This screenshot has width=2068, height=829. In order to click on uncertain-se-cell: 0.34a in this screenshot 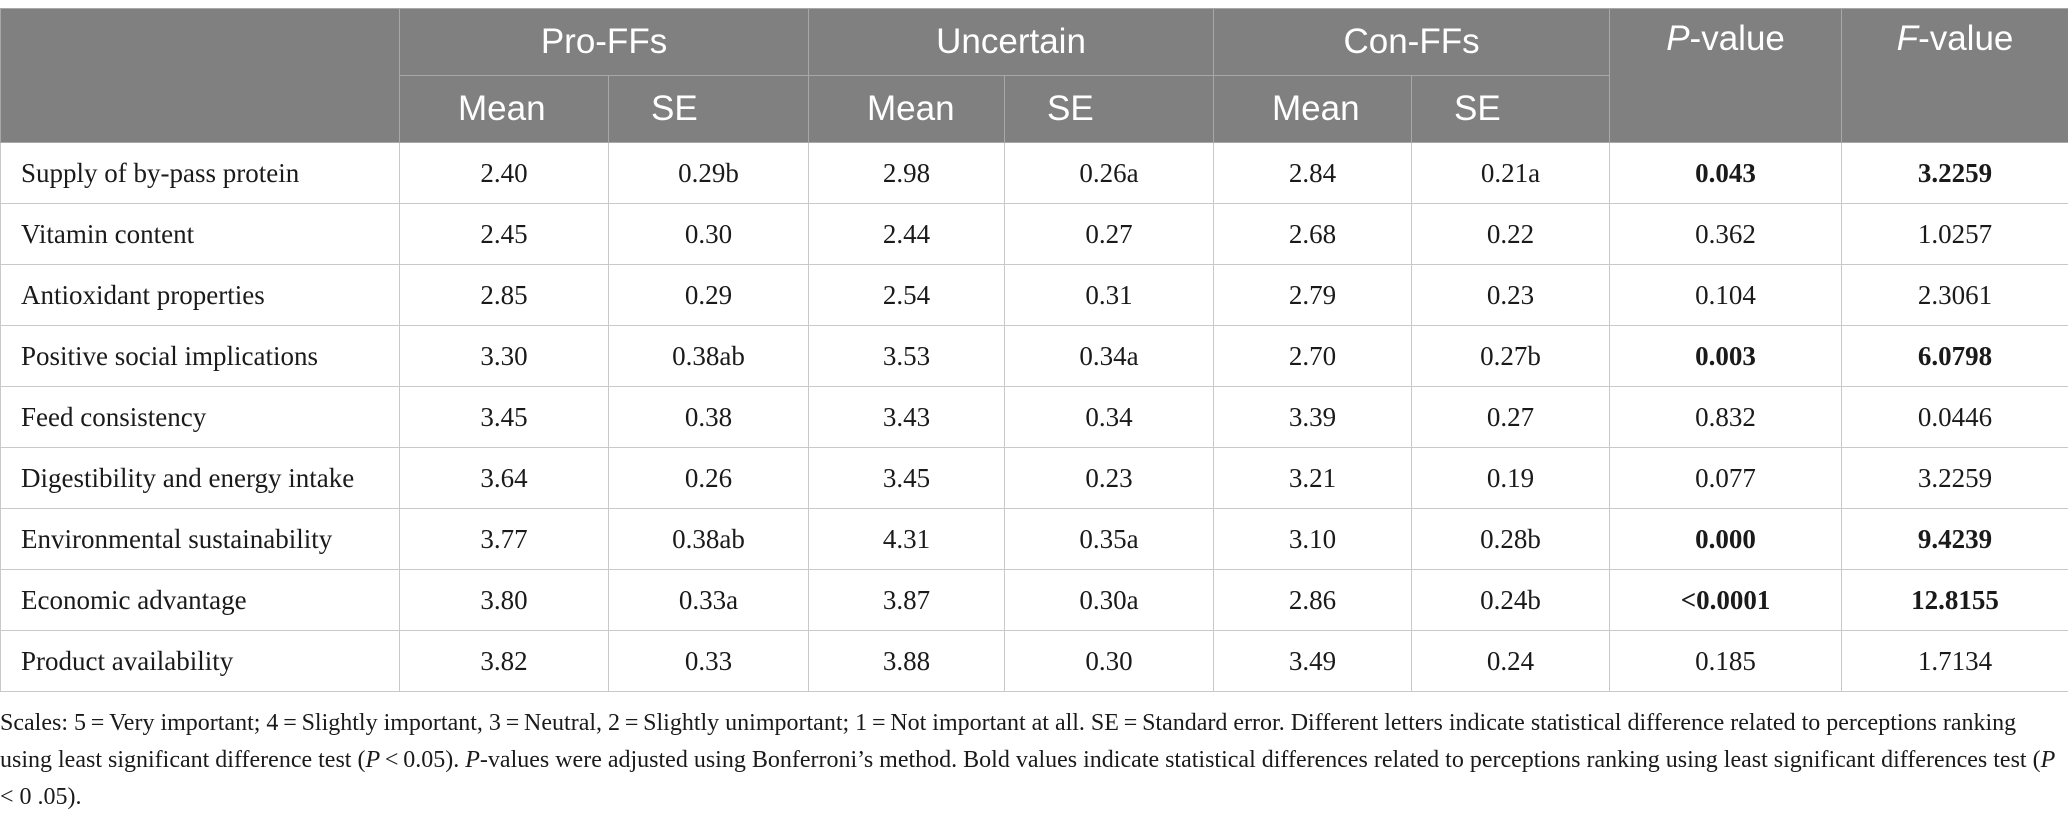, I will do `click(1109, 356)`.